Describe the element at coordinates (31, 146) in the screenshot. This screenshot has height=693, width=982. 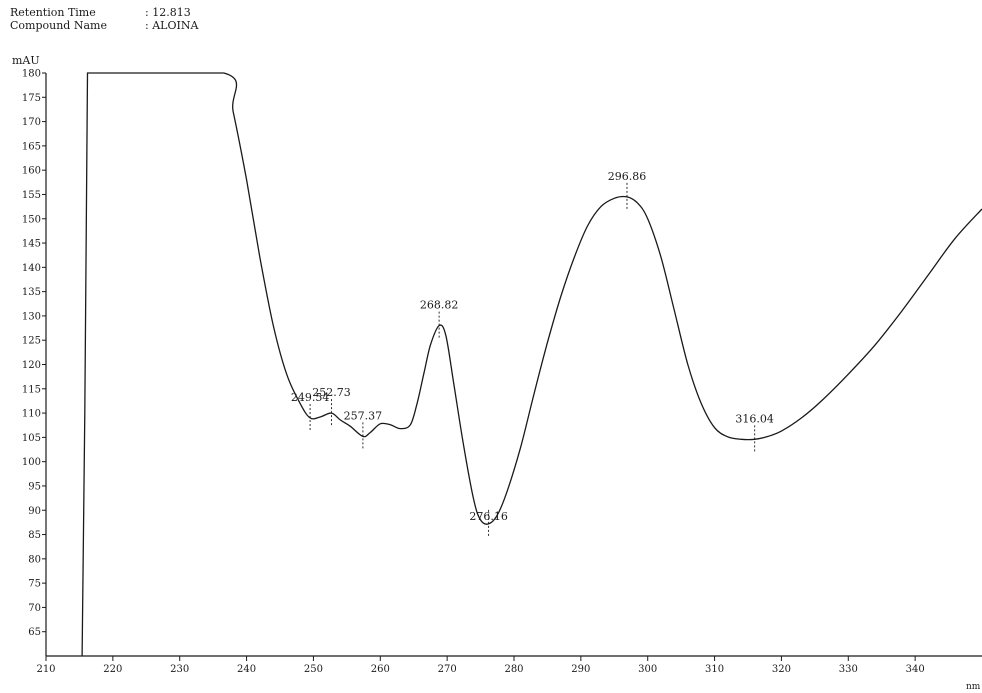
I see `y-tick-label: 165` at that location.